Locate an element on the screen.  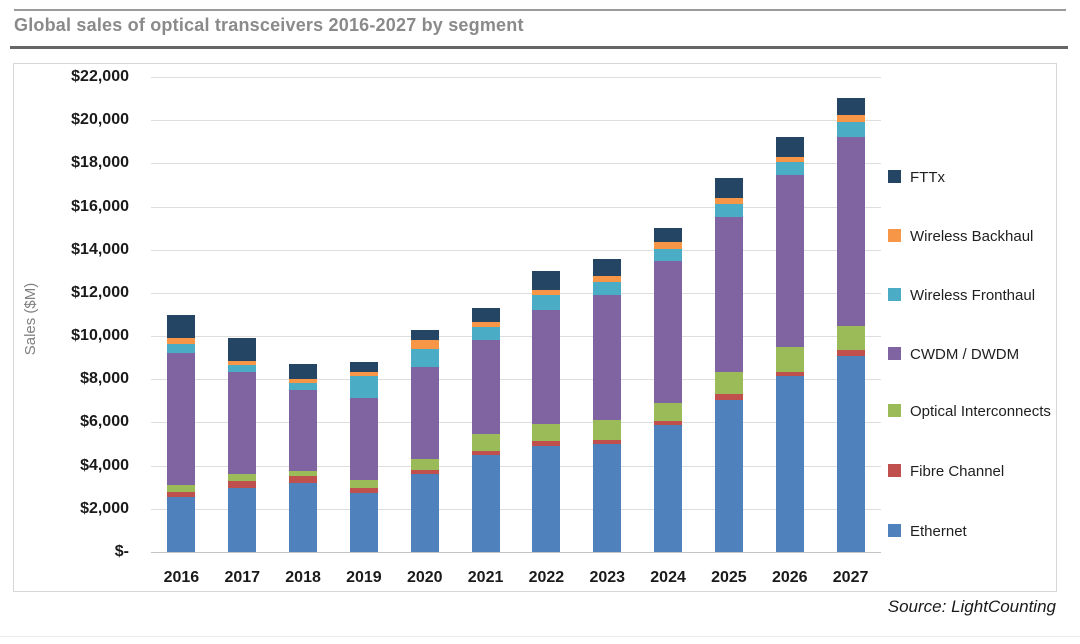
bar-segment-cwdm-dwdm-2023 is located at coordinates (607, 358).